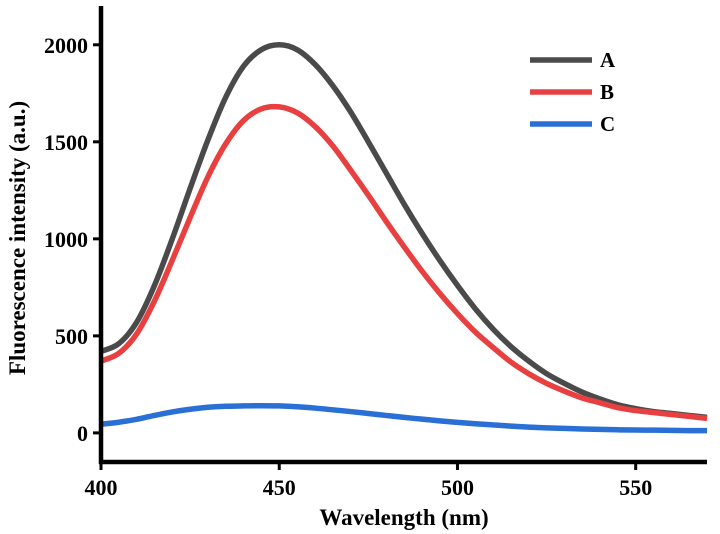  I want to click on y-ticks: 0 500 1000 1500 2000, so click(72, 239).